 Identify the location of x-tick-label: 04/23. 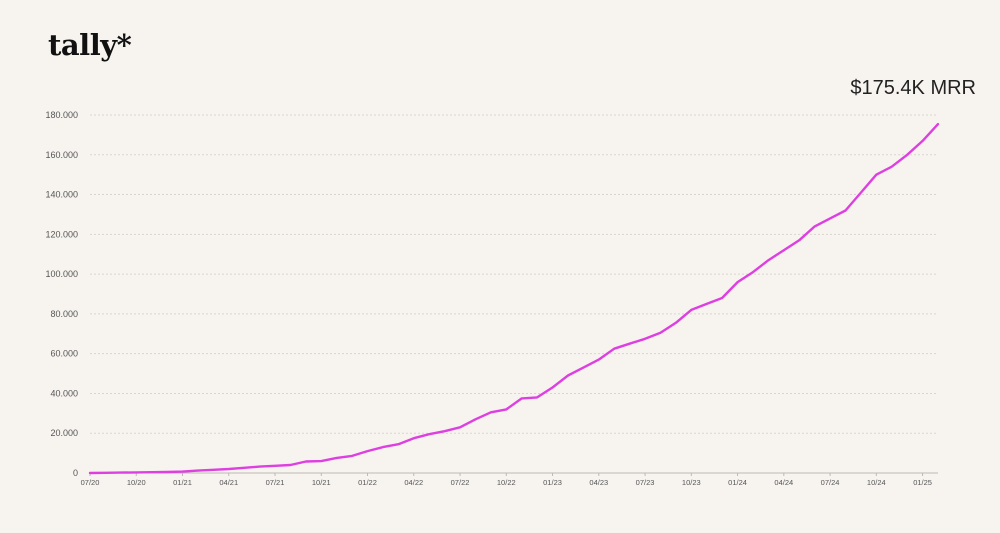
(598, 482).